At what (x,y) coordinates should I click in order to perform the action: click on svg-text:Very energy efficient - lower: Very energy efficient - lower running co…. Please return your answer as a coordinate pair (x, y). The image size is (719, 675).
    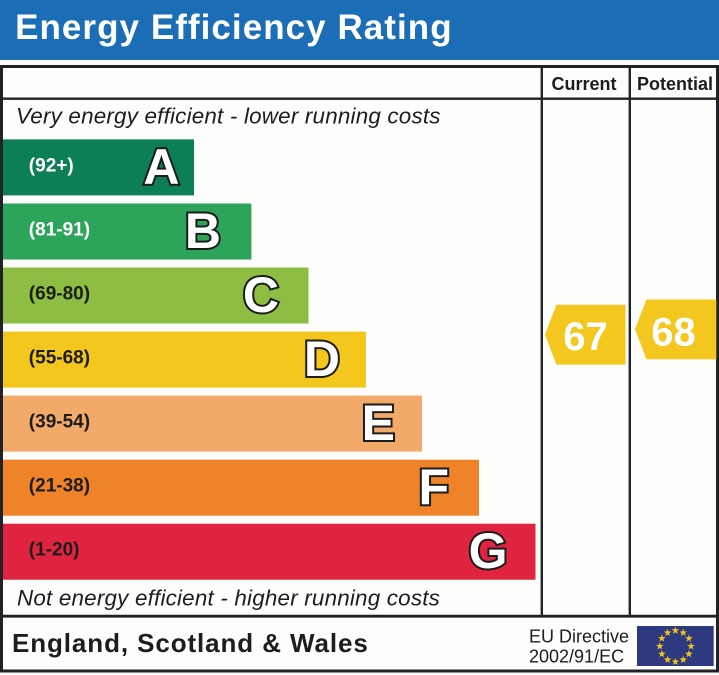
    Looking at the image, I should click on (228, 116).